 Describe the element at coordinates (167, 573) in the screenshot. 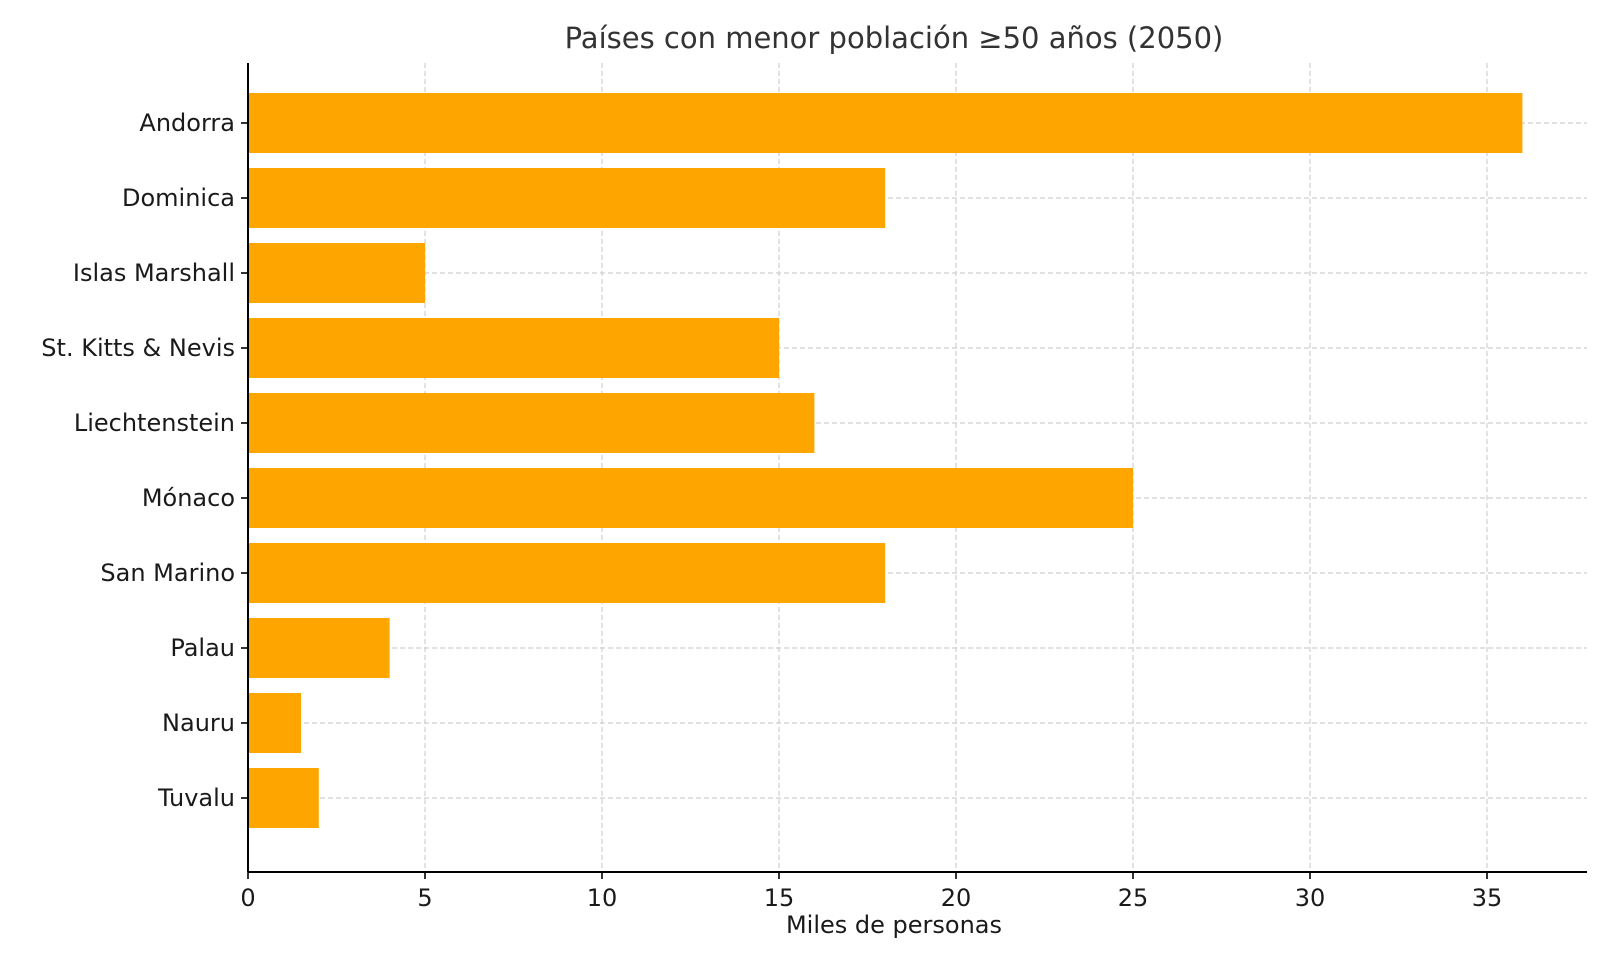

I see `category-label: San Marino` at that location.